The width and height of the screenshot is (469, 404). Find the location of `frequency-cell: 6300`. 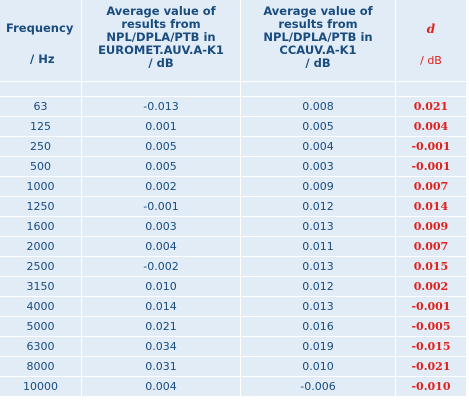

frequency-cell: 6300 is located at coordinates (41, 347).